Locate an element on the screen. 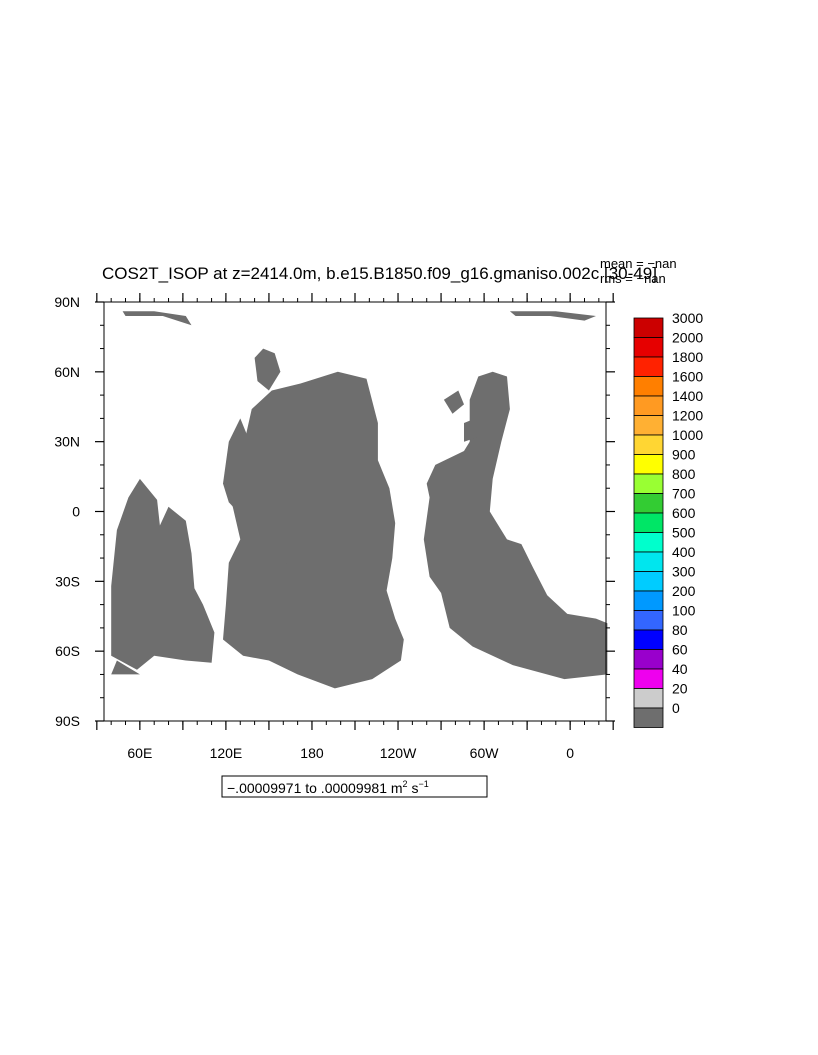  colorbar-label: 40 is located at coordinates (680, 669).